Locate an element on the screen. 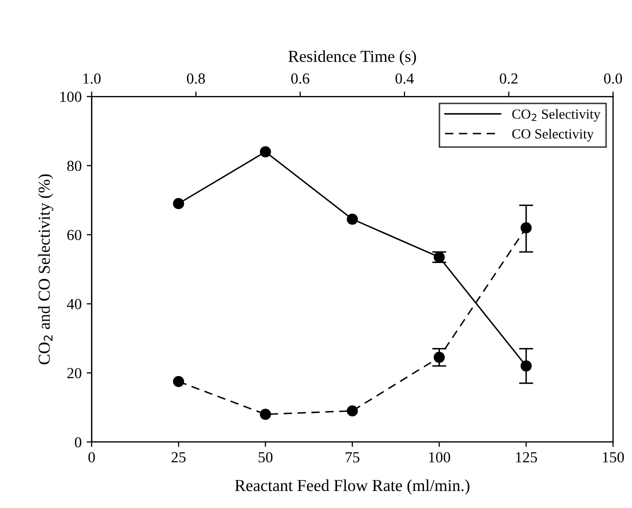 Image resolution: width=632 pixels, height=508 pixels. x2-tick-label: 0.8 is located at coordinates (195, 78).